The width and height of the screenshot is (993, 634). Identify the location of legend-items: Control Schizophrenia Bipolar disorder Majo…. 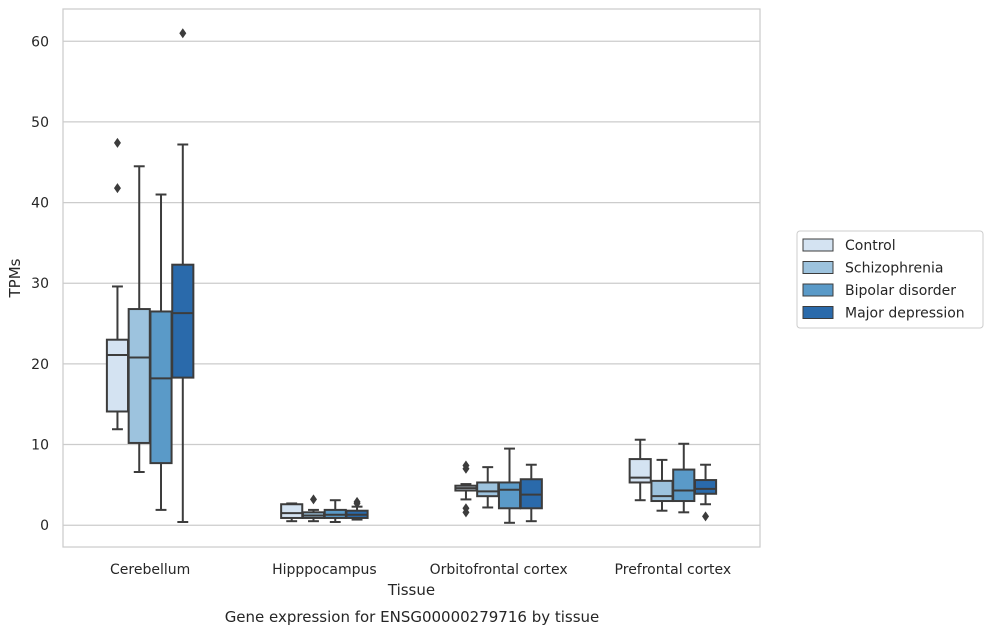
(883, 280).